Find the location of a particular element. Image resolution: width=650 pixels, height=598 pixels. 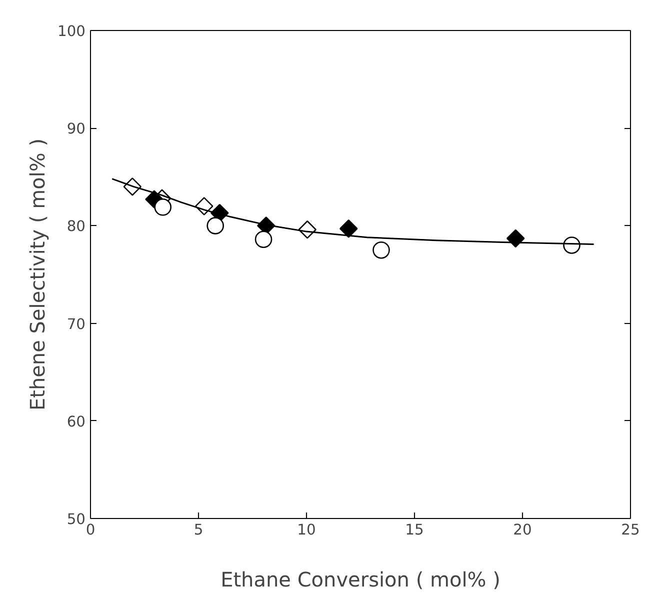

y-tick-label: 70 is located at coordinates (76, 324).